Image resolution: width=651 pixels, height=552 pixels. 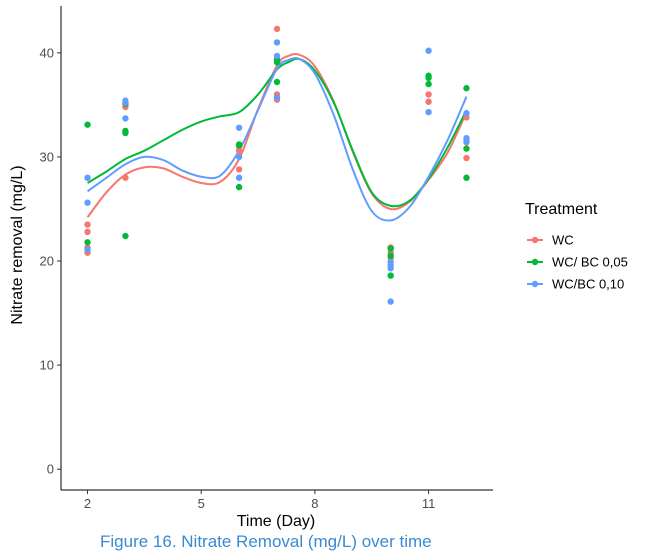 I want to click on x-axis-title: Time (Day), so click(x=276, y=521).